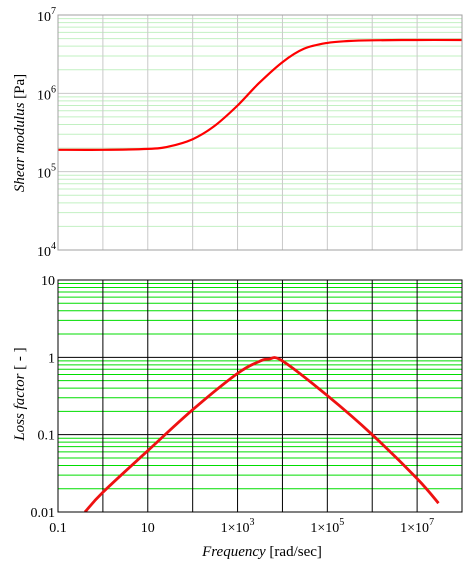  I want to click on x-tick-label: 10, so click(148, 528).